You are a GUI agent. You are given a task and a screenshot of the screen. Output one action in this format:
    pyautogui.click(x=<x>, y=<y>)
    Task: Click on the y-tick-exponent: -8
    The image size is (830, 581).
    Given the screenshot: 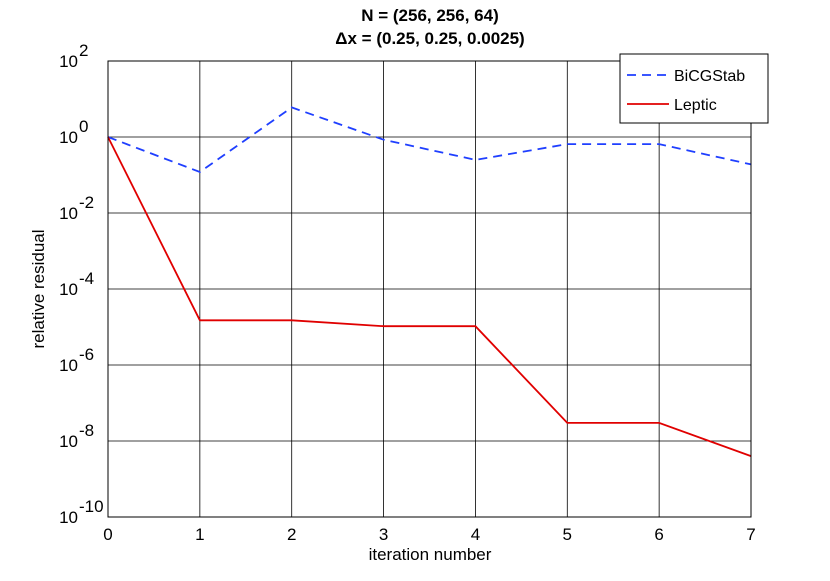 What is the action you would take?
    pyautogui.click(x=86, y=430)
    